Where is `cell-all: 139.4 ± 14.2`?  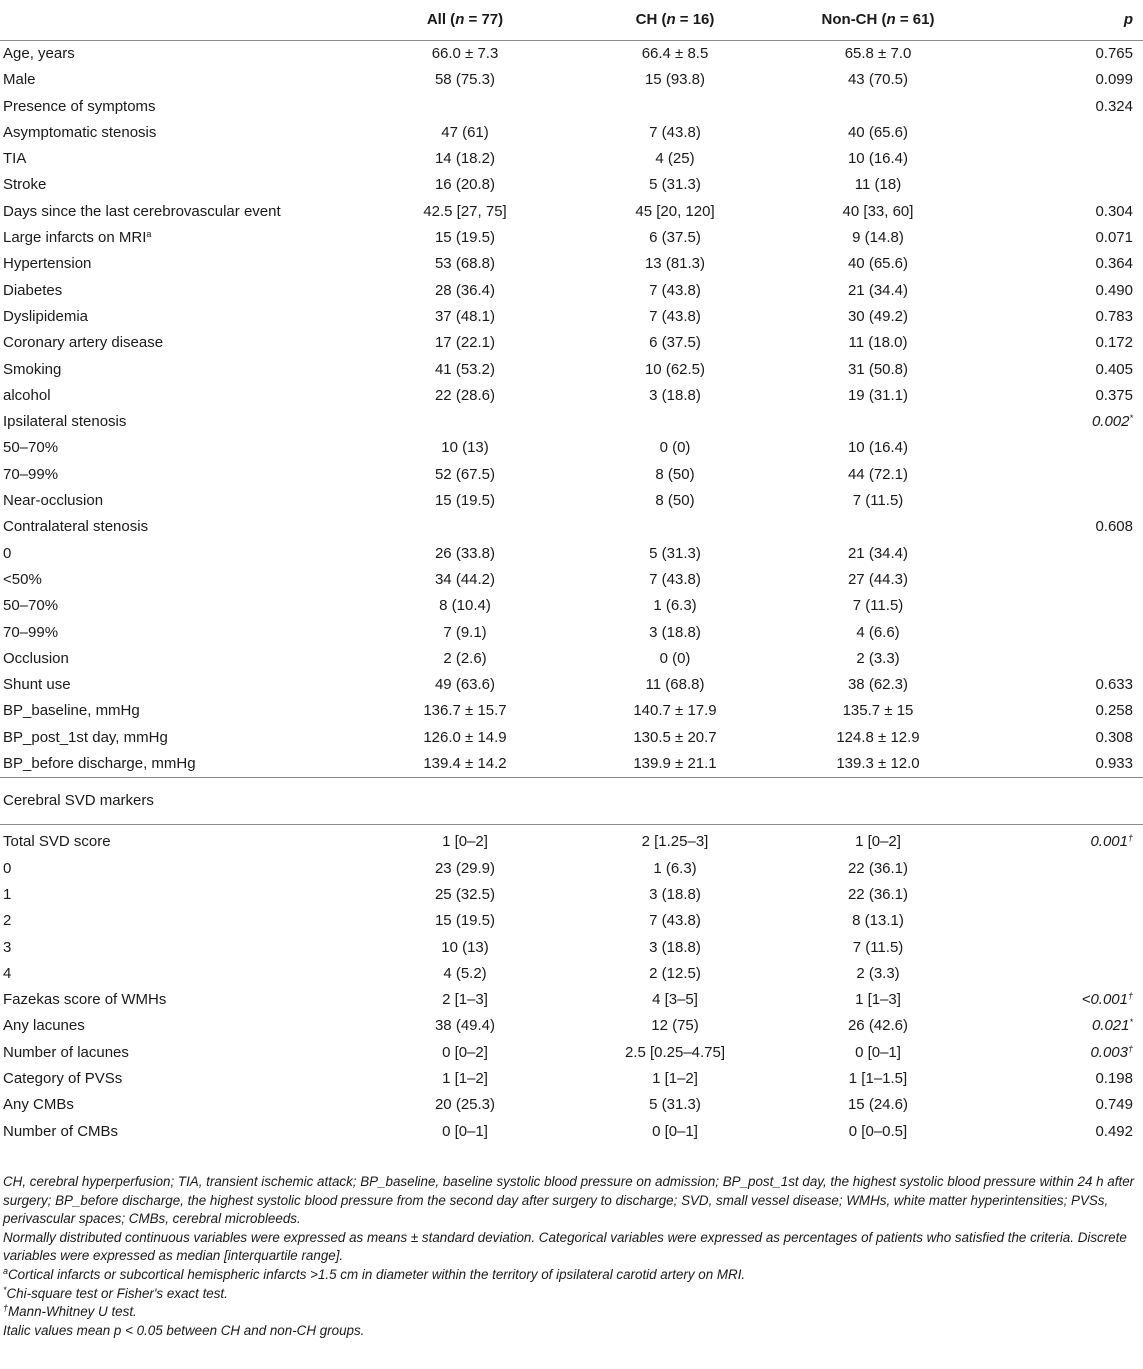
cell-all: 139.4 ± 14.2 is located at coordinates (465, 765).